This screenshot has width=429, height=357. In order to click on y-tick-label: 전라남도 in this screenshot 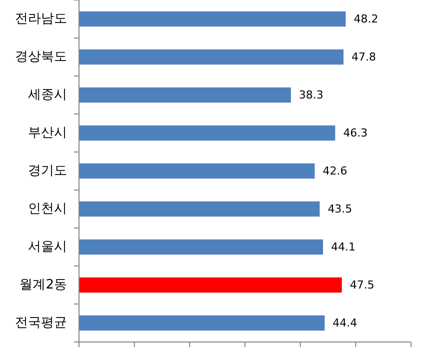, I will do `click(41, 19)`.